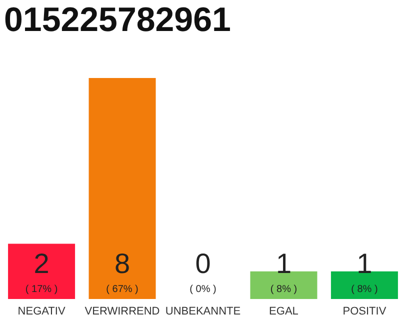  I want to click on x-tick-label: NEGATIV, so click(42, 312).